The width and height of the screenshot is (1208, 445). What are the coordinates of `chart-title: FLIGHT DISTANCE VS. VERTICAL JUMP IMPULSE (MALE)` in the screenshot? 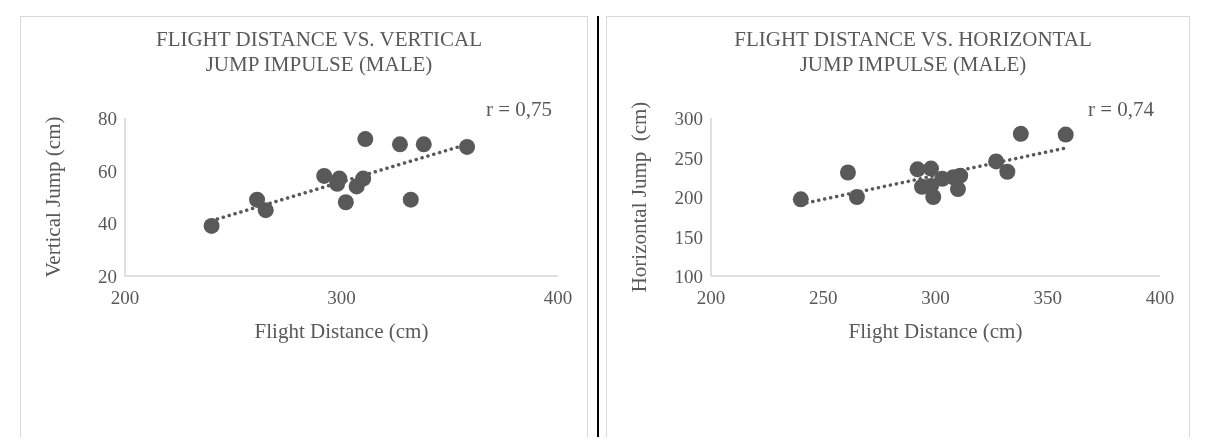 It's located at (319, 51).